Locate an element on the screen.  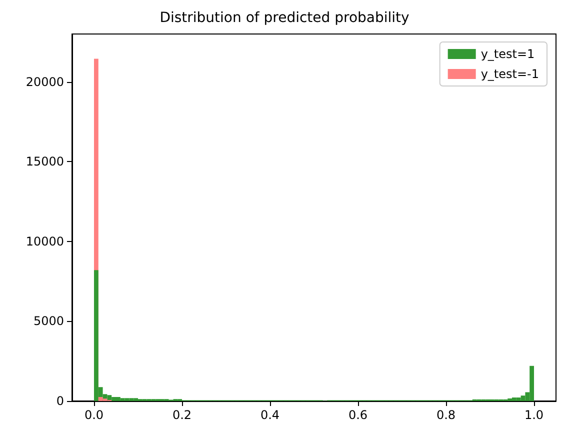
x-tick-label: 1.0 is located at coordinates (534, 415).